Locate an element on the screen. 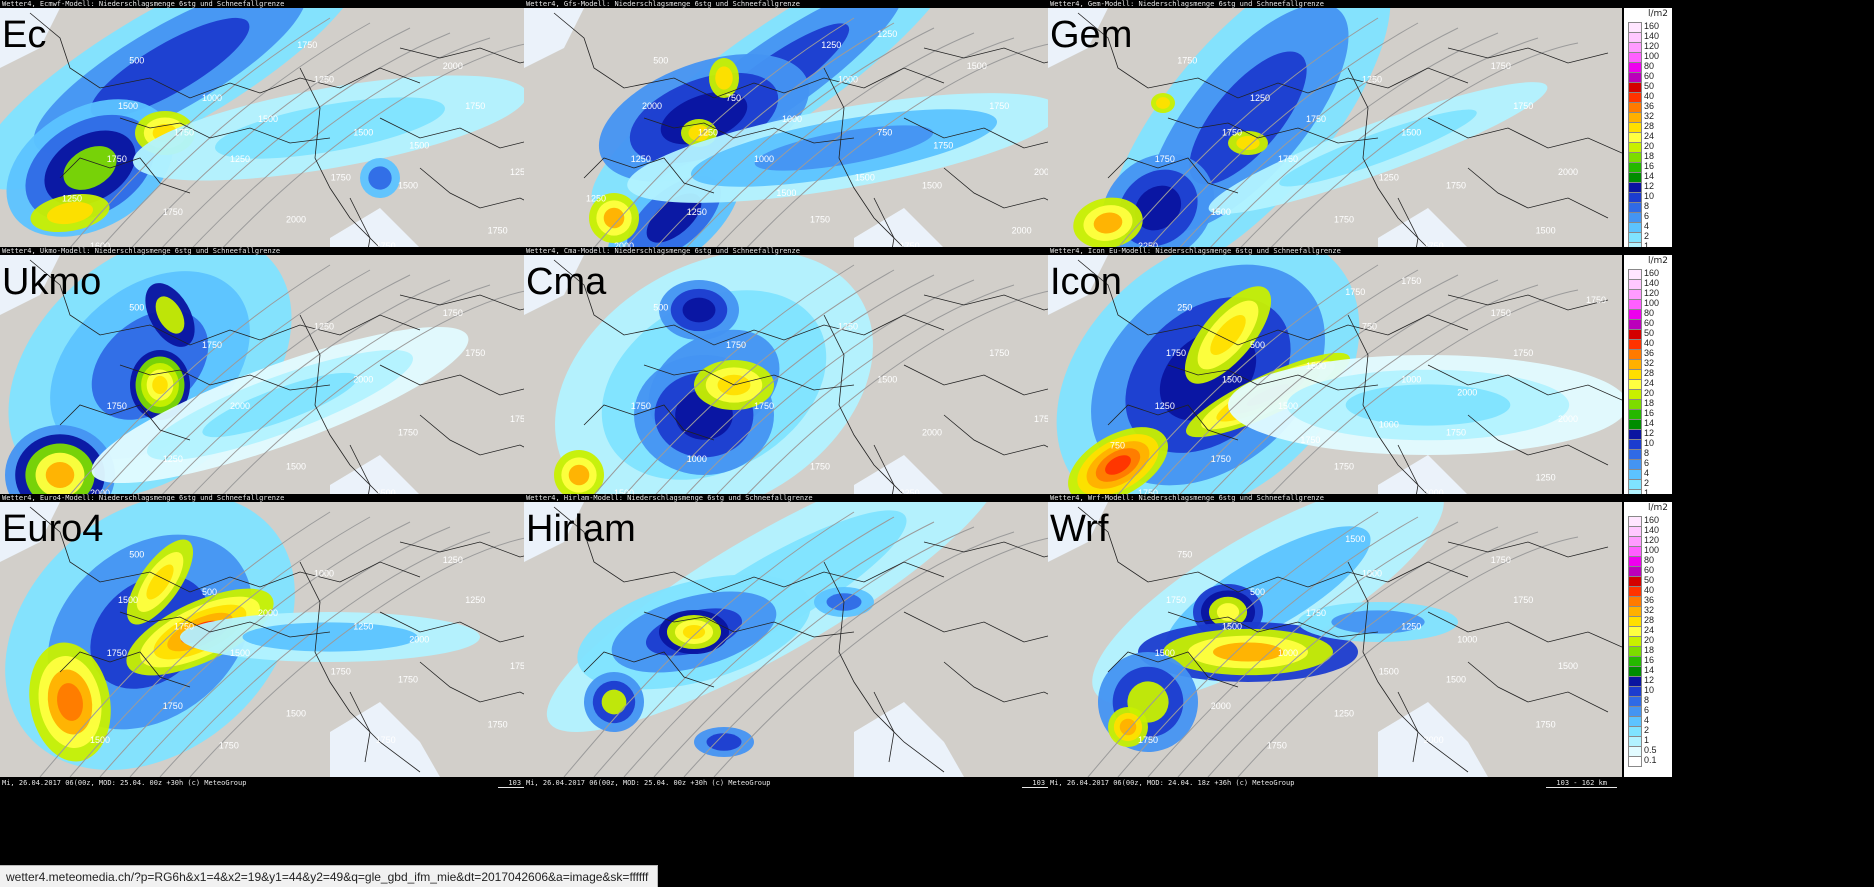 The height and width of the screenshot is (887, 1874). model-title: Gem is located at coordinates (1091, 35).